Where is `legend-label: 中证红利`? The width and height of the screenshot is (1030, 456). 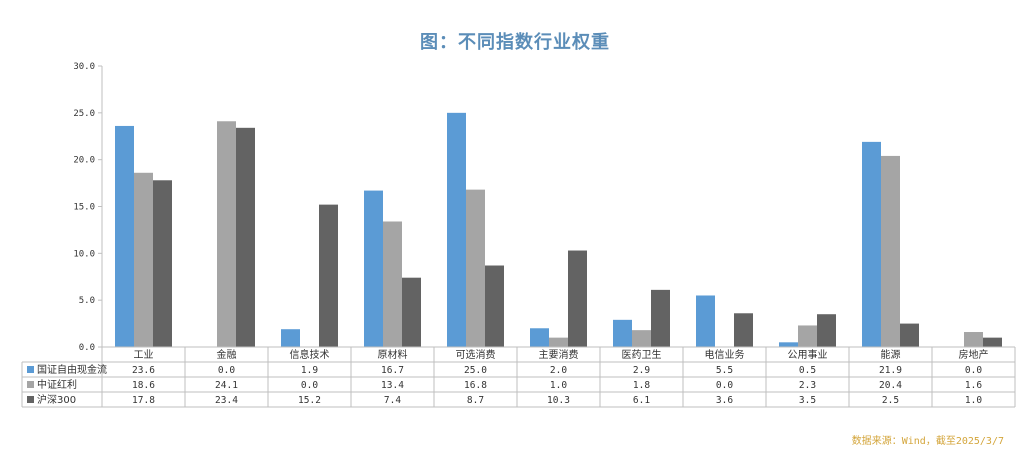
legend-label: 中证红利 is located at coordinates (57, 384).